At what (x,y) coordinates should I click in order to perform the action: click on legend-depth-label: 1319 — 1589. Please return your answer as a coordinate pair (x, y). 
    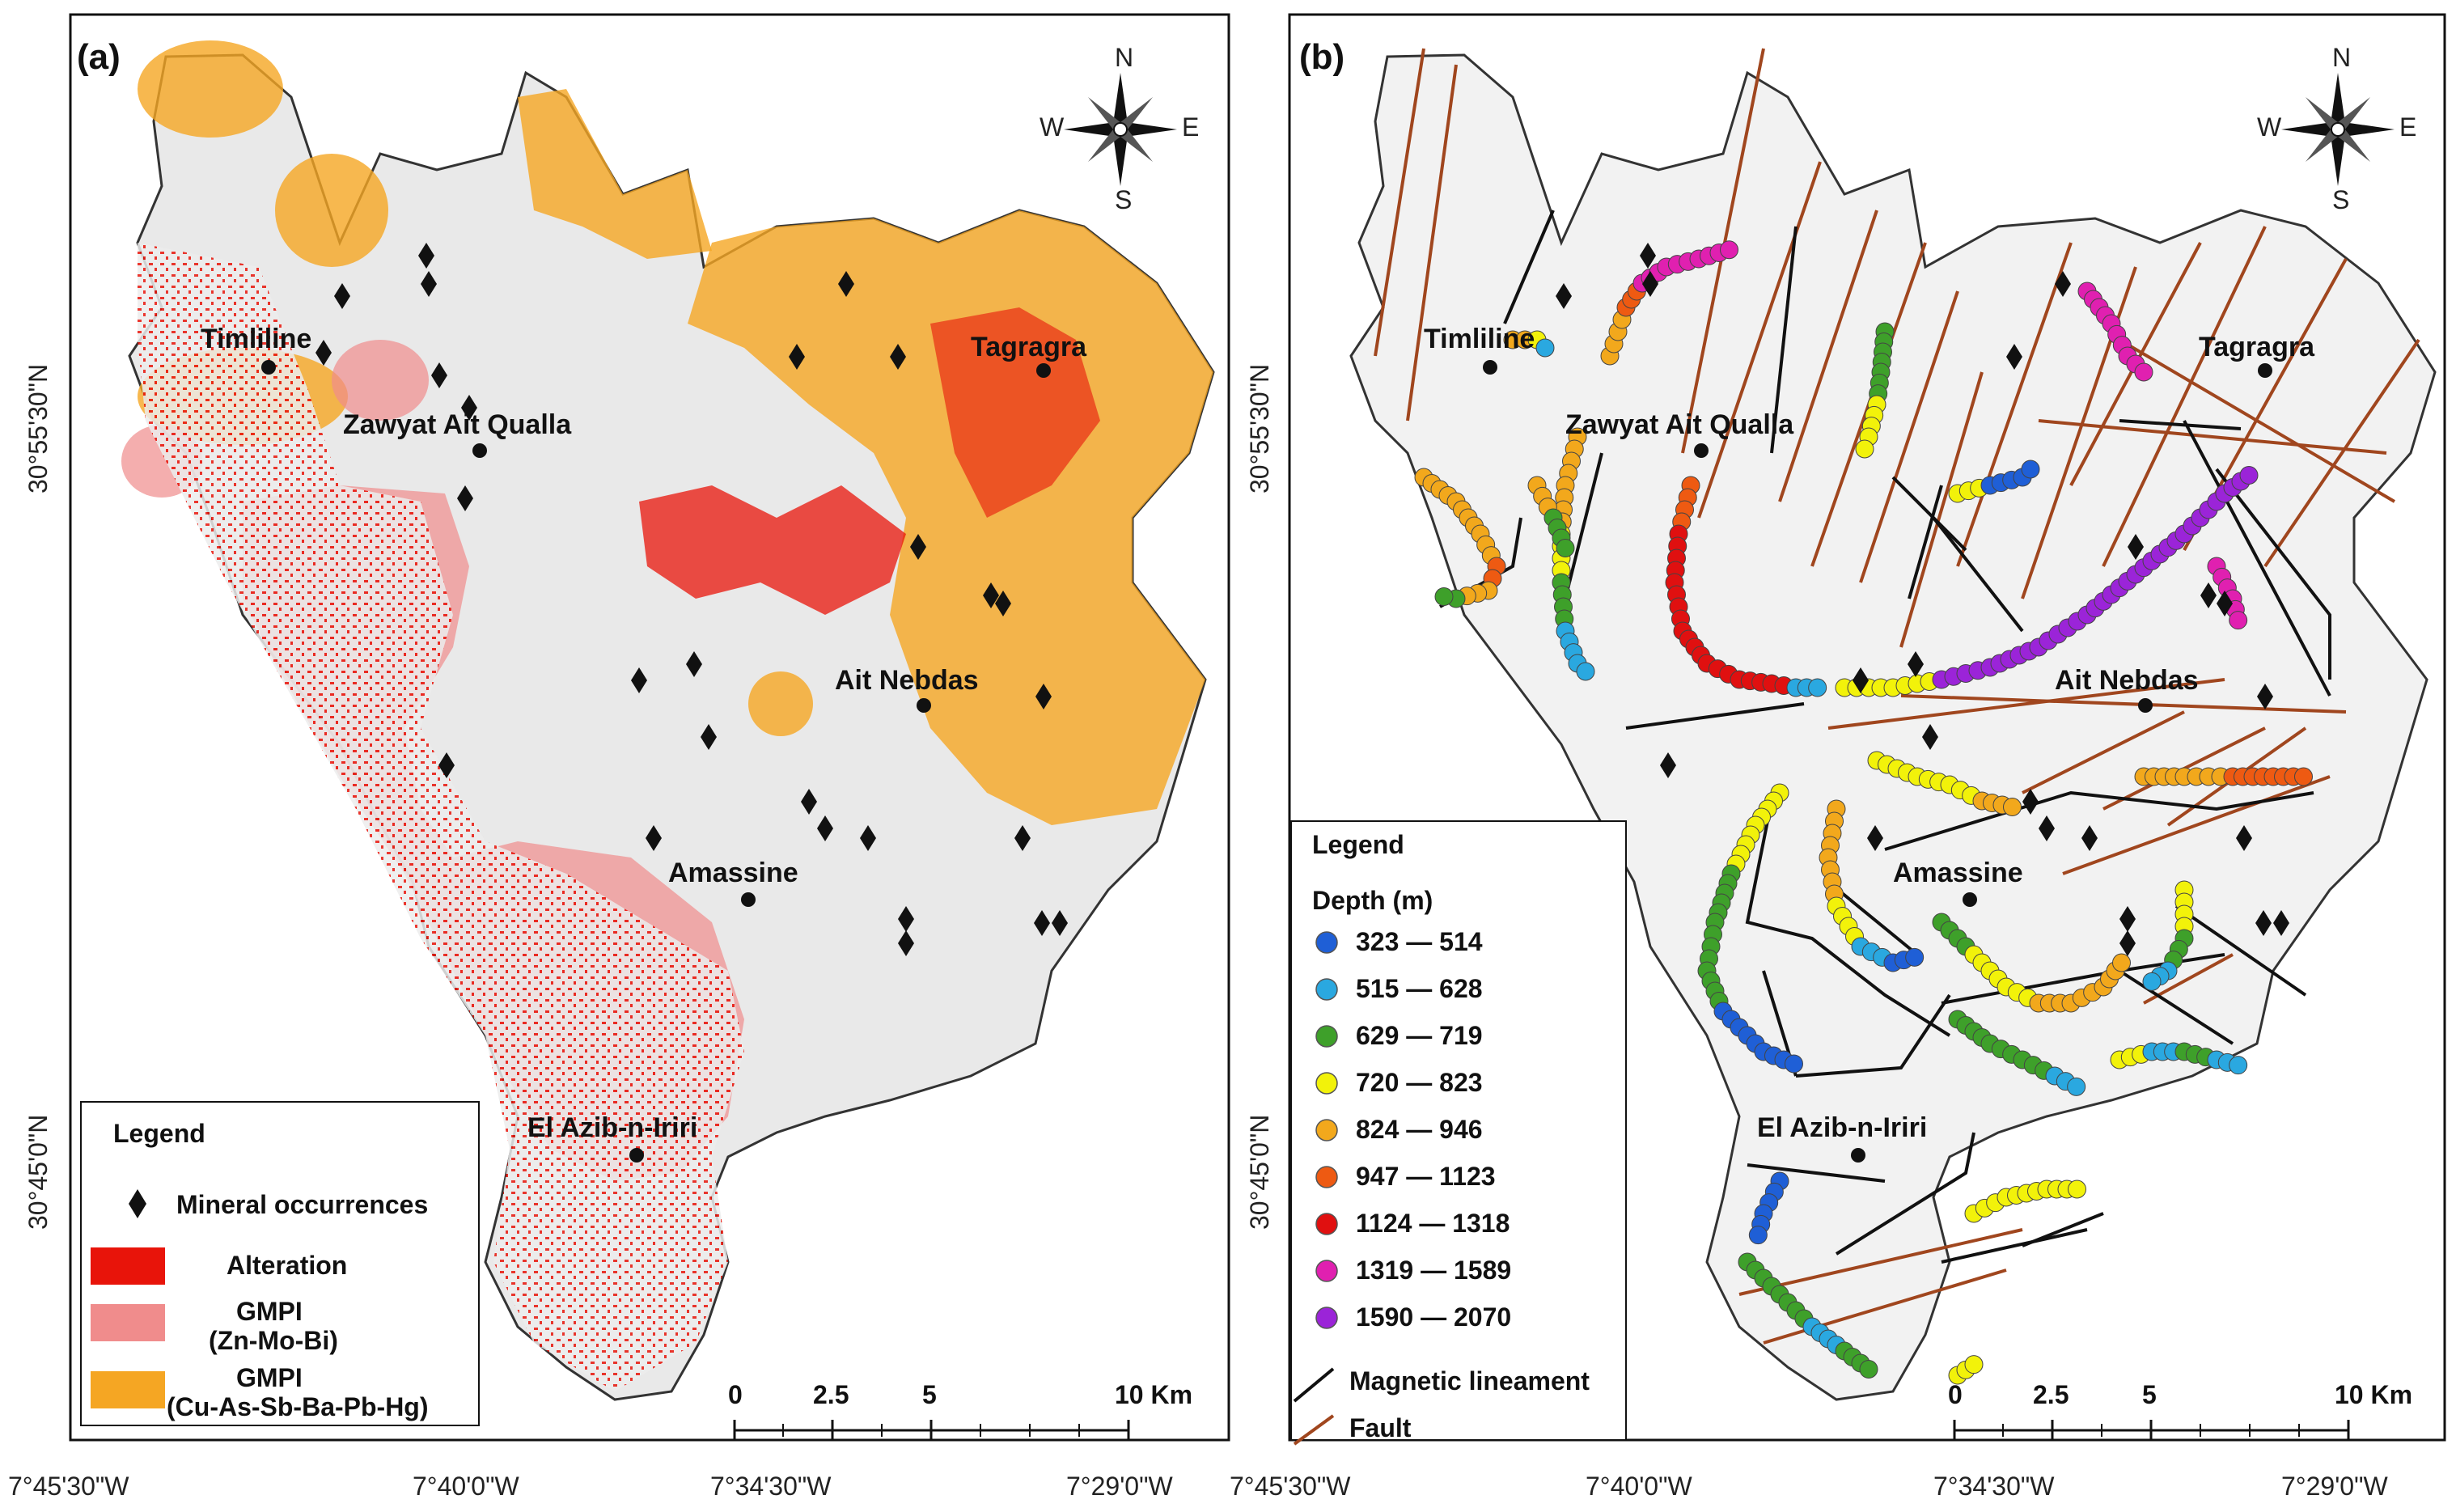
    Looking at the image, I should click on (1434, 1270).